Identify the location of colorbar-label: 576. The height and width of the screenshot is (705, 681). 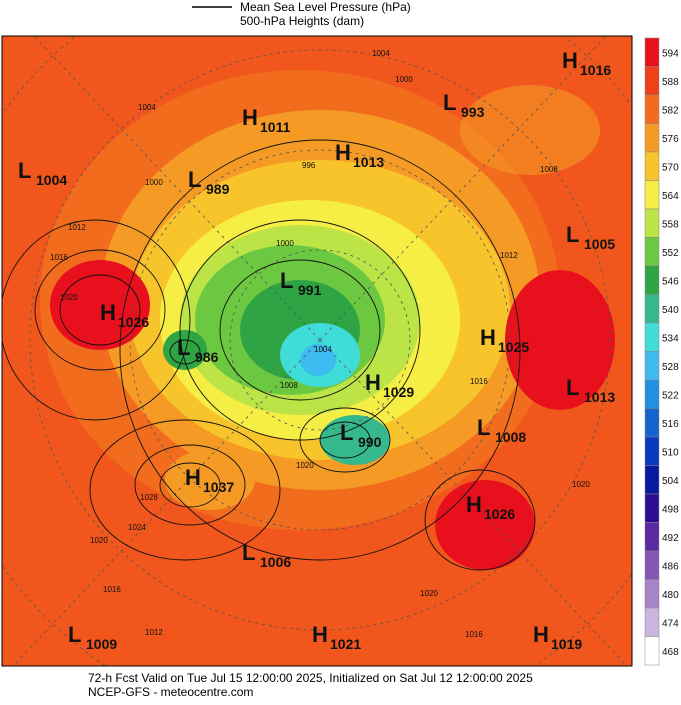
(670, 139).